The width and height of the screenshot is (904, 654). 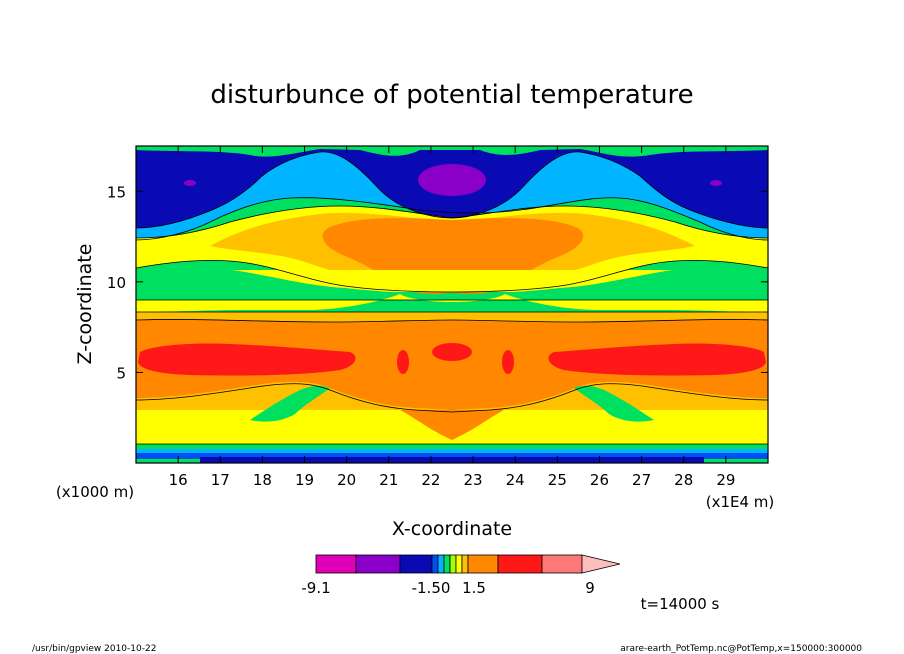 I want to click on y-axis-label: Z-coordinate, so click(x=85, y=304).